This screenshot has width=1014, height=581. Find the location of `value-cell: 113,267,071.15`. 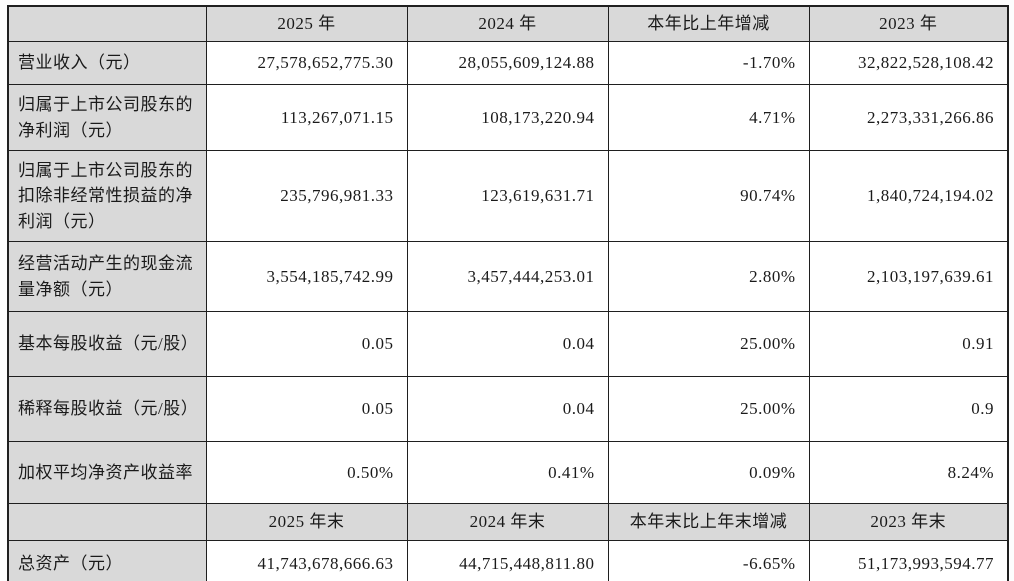

value-cell: 113,267,071.15 is located at coordinates (306, 117).